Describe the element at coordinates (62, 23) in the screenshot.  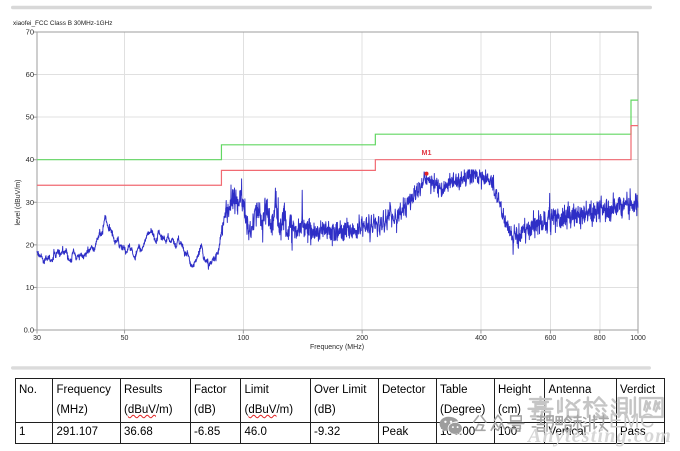
I see `svg-text: xiaofei_FCC Class B 30MHz-1GHz` at that location.